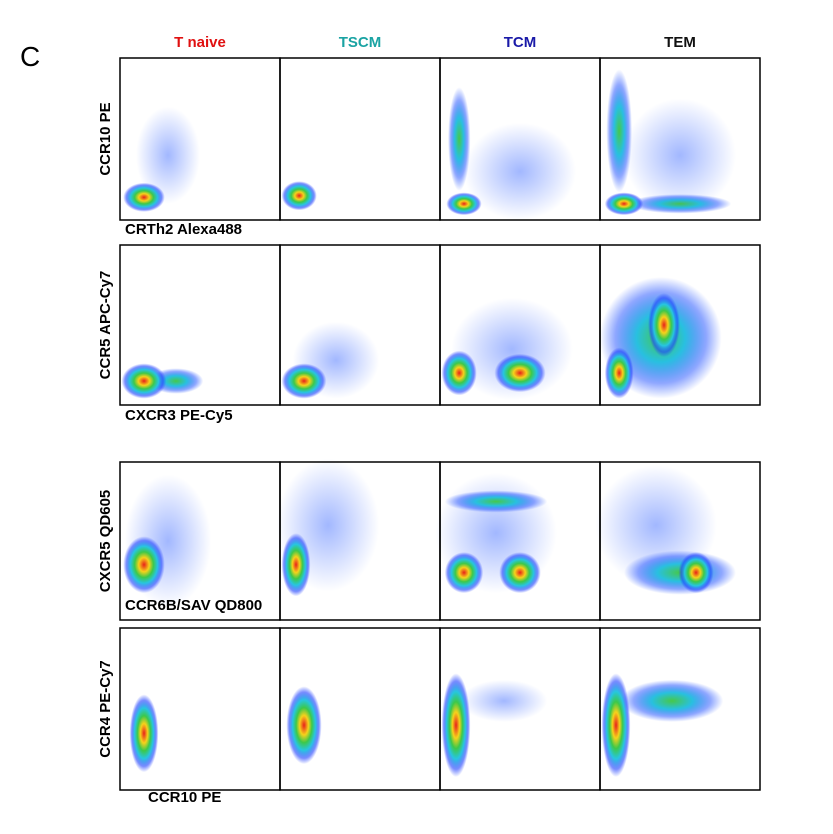 This screenshot has height=834, width=833. What do you see at coordinates (105, 541) in the screenshot?
I see `y-axis-label: CXCR5 QD605` at bounding box center [105, 541].